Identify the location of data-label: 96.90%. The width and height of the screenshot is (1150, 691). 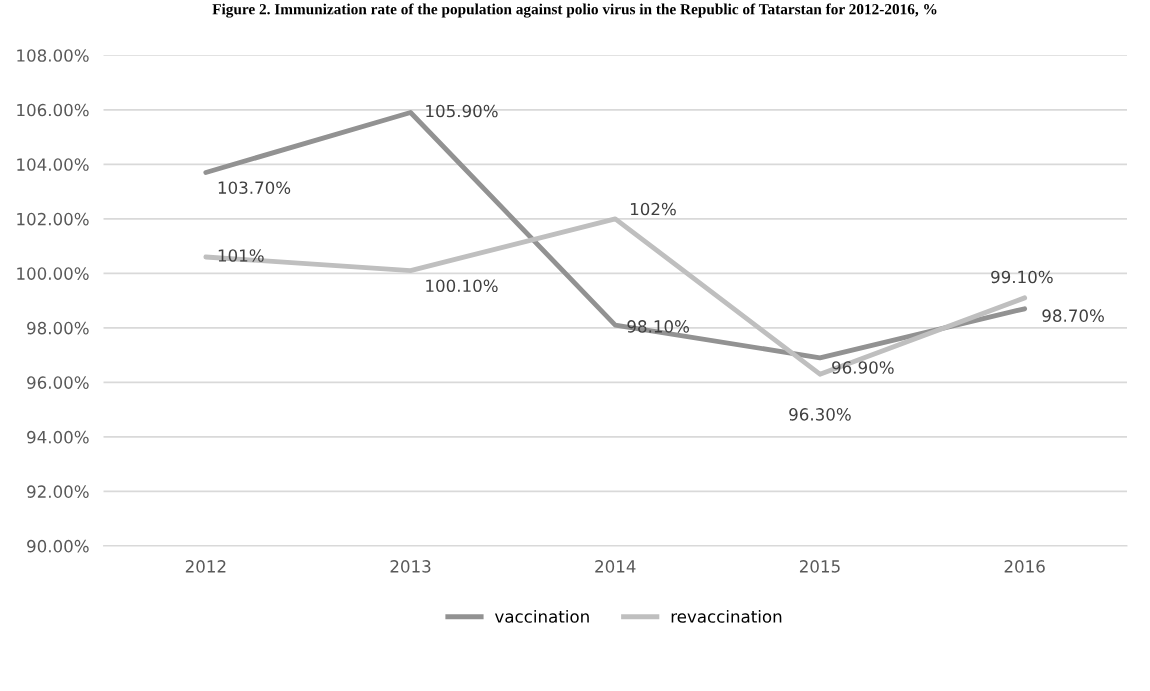
(863, 367).